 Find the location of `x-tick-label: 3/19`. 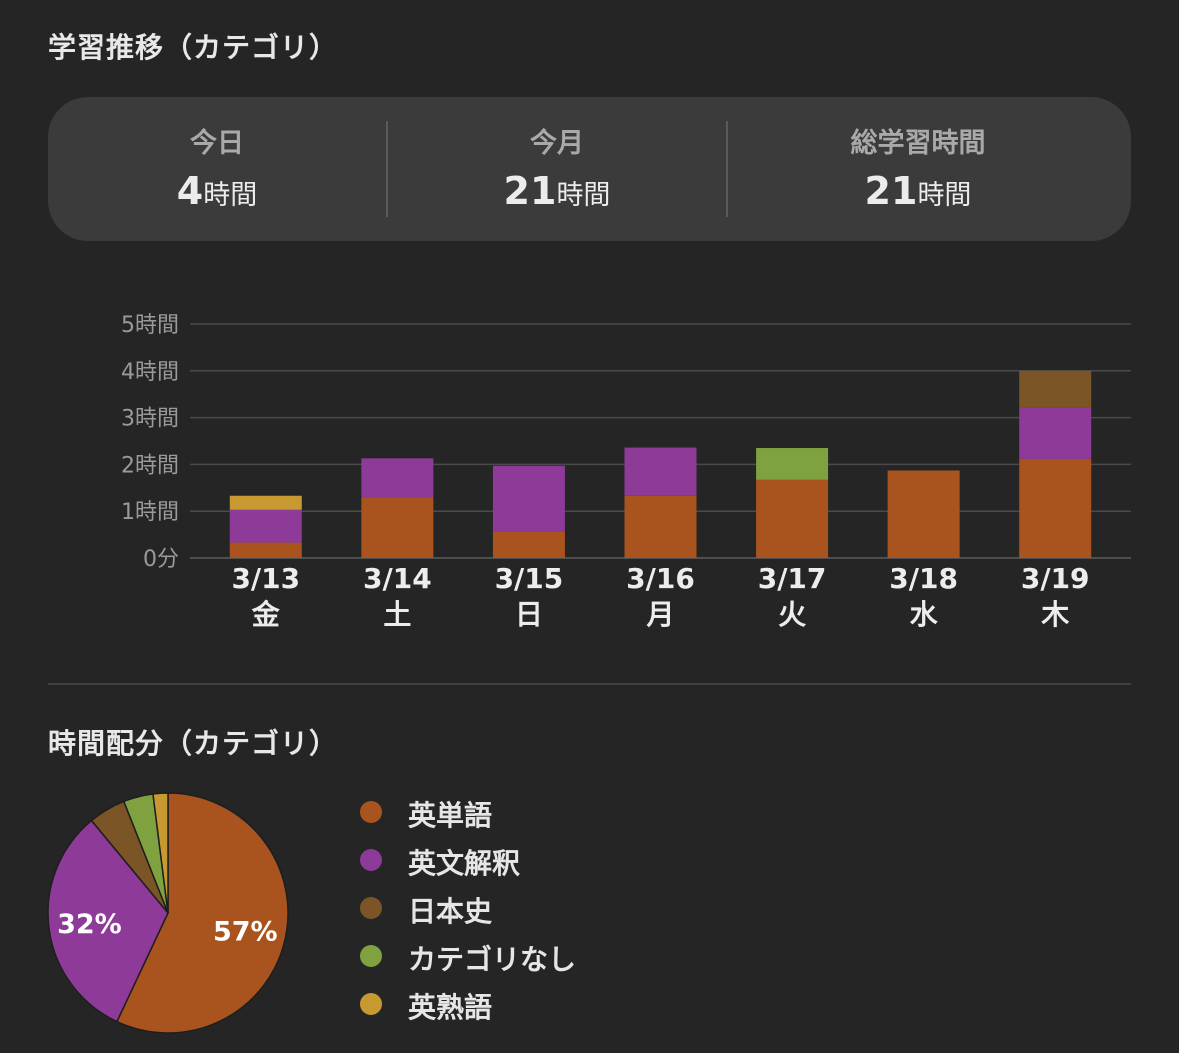

x-tick-label: 3/19 is located at coordinates (1055, 578).